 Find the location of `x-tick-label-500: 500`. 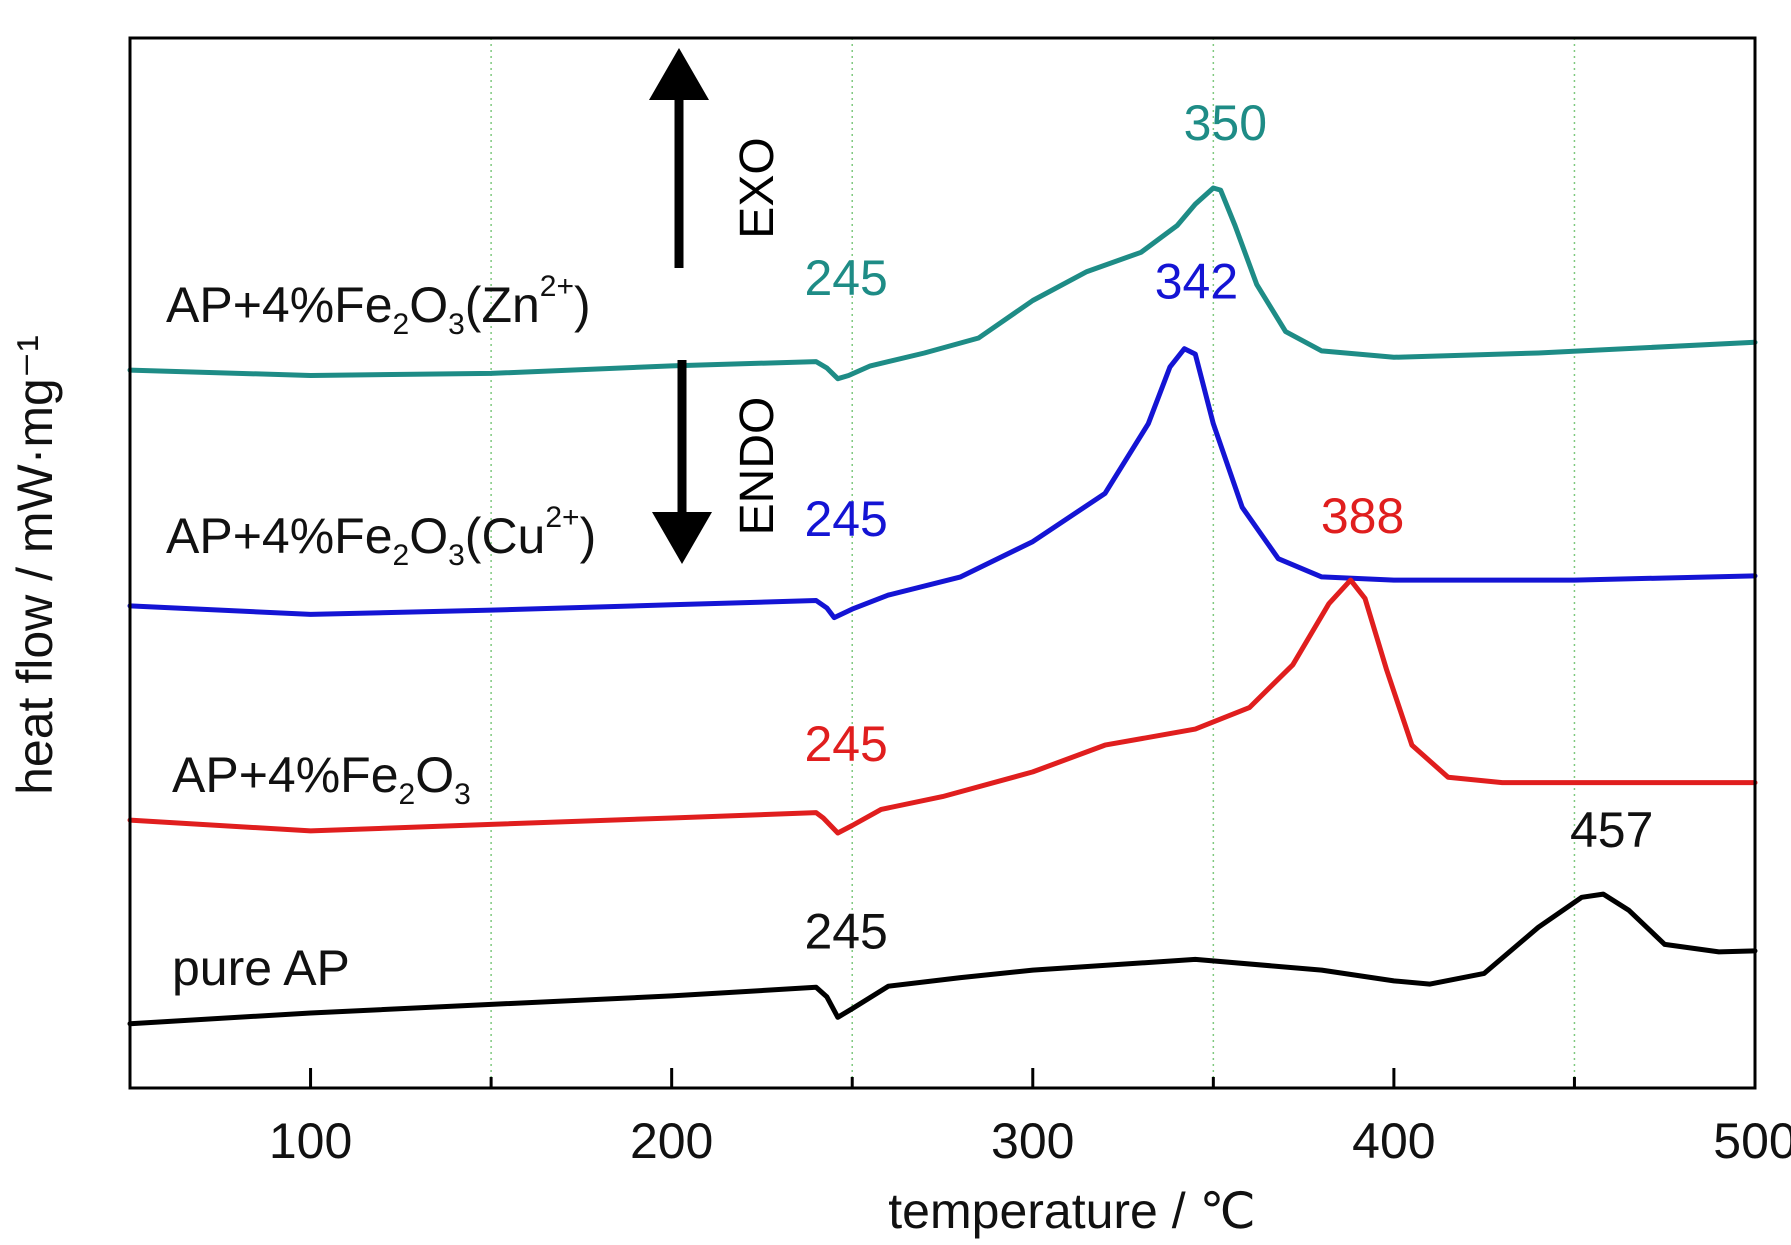

x-tick-label-500: 500 is located at coordinates (1752, 1141).